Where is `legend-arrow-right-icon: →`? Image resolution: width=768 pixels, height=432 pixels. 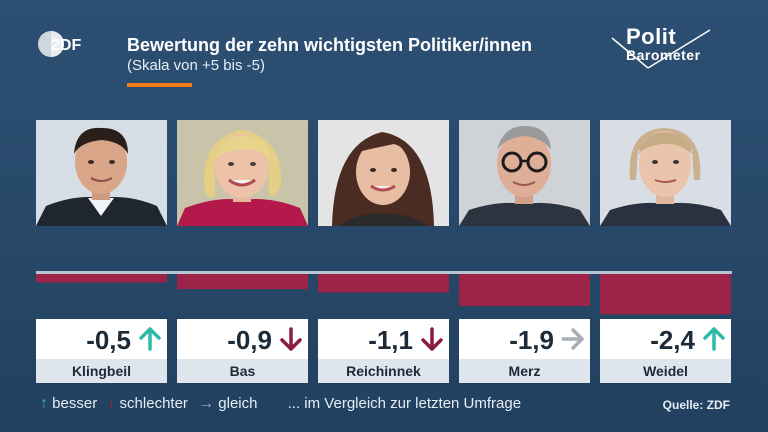
legend-arrow-right-icon: → is located at coordinates (206, 403).